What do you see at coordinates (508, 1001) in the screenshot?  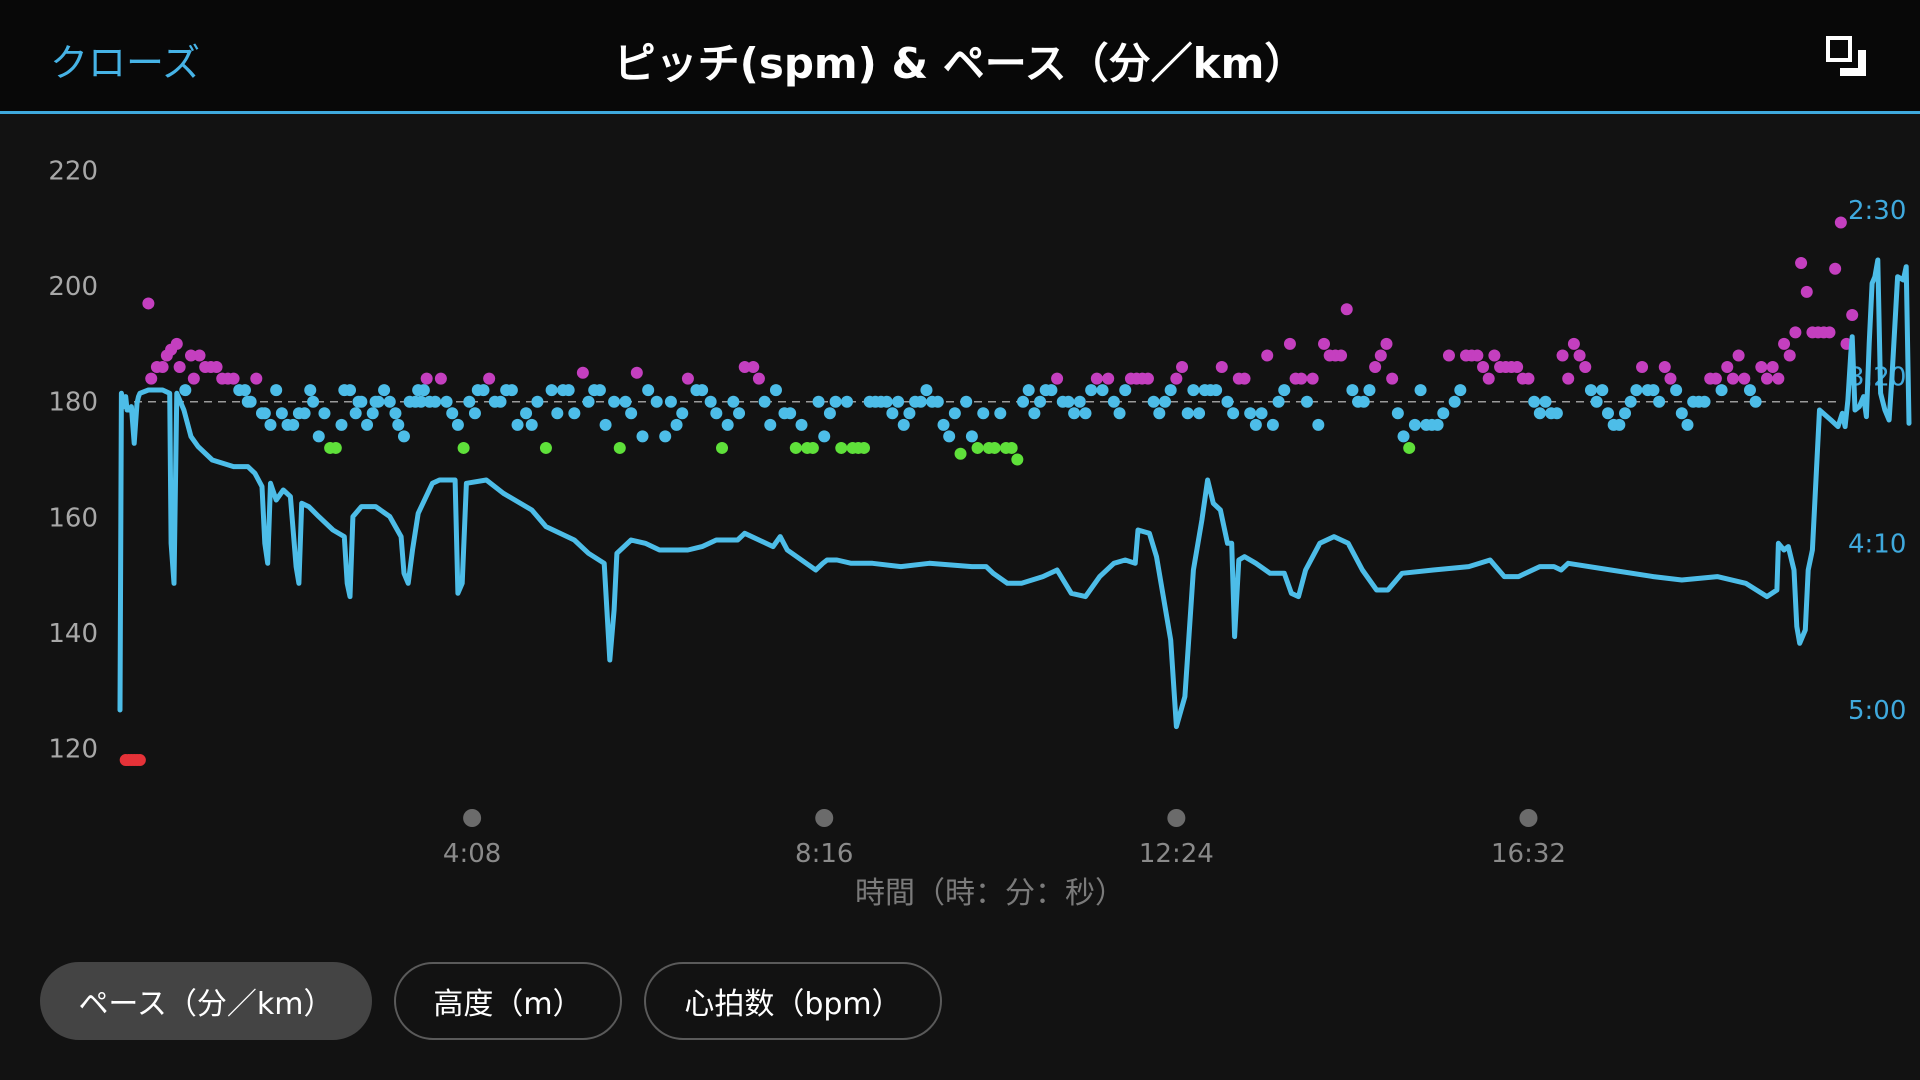 I see `tab-altitude: 高度（m）` at bounding box center [508, 1001].